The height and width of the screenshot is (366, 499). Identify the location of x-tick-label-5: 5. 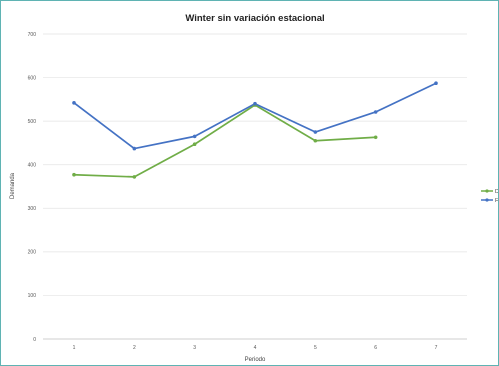
(315, 348).